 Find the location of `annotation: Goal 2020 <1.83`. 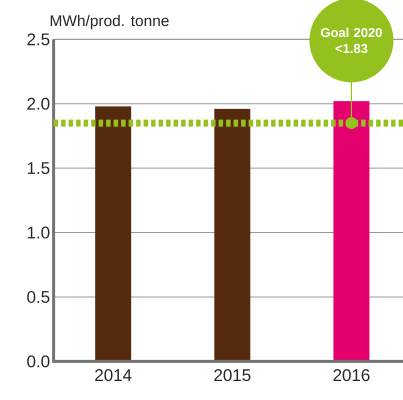

annotation: Goal 2020 <1.83 is located at coordinates (351, 41).